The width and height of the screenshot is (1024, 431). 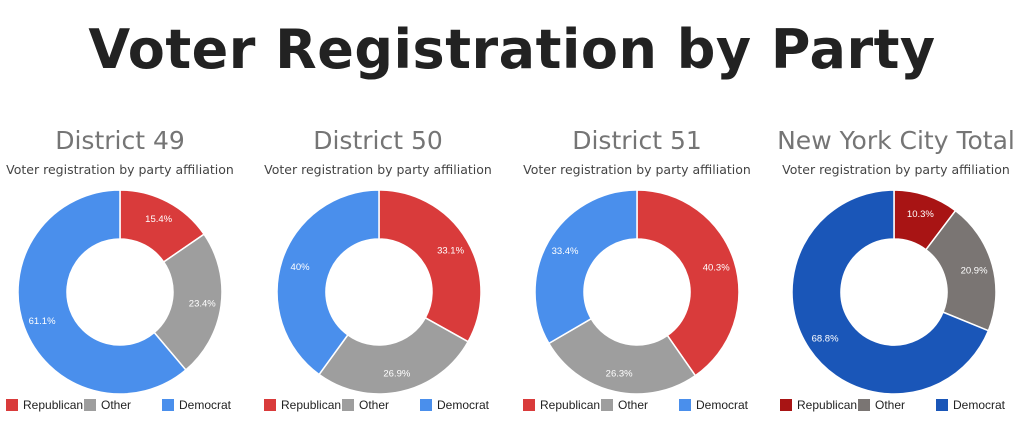 I want to click on data-label-other: 20.9%, so click(x=974, y=271).